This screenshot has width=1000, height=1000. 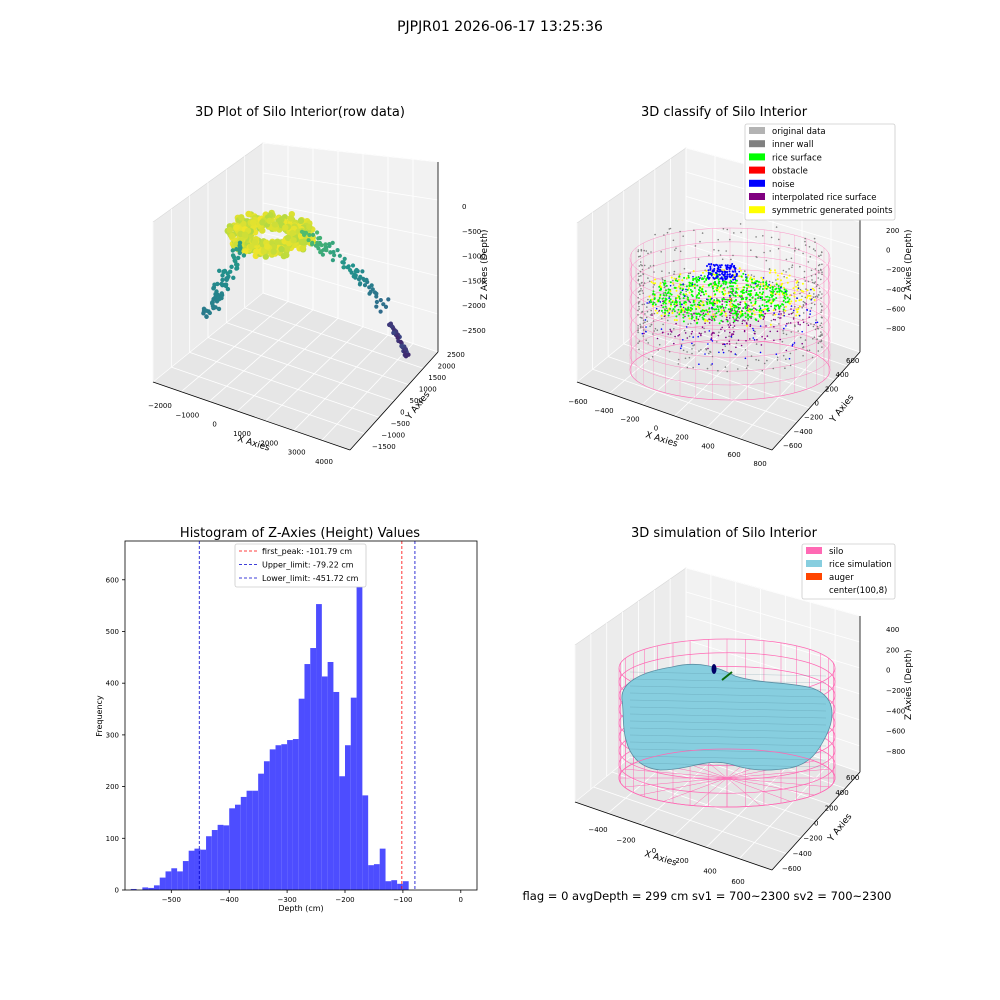 I want to click on classify-legend-label: original data, so click(x=799, y=132).